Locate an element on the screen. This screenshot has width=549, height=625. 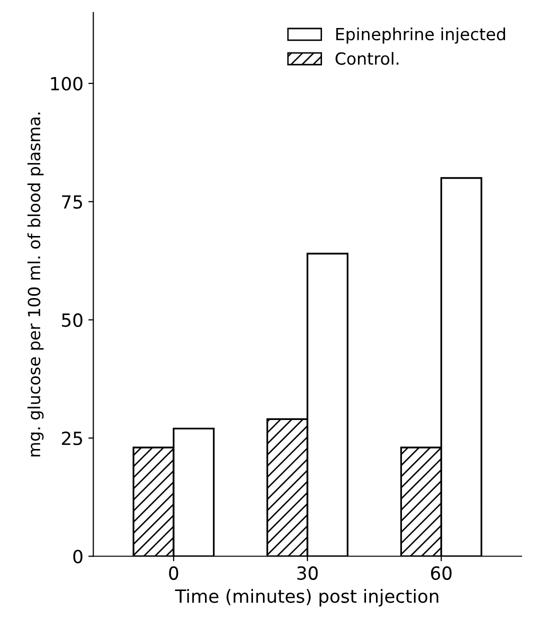
y-tick-label: 100 is located at coordinates (66, 83).